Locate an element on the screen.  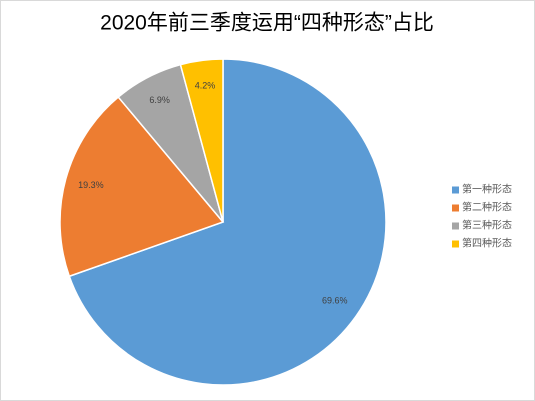
legend-label: 第二种形态 is located at coordinates (487, 207).